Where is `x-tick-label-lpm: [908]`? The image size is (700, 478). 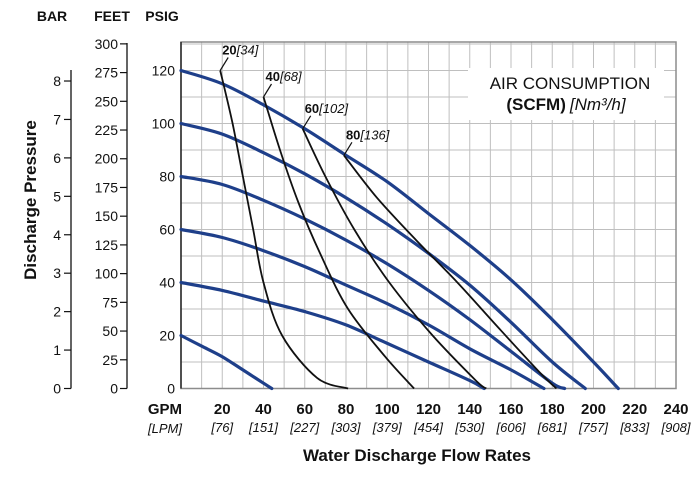
x-tick-label-lpm: [908] is located at coordinates (676, 427).